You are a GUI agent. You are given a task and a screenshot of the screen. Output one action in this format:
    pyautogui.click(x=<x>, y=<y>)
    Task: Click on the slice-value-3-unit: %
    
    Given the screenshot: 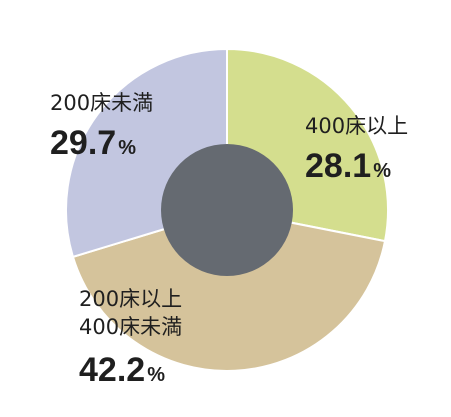 What is the action you would take?
    pyautogui.click(x=127, y=148)
    